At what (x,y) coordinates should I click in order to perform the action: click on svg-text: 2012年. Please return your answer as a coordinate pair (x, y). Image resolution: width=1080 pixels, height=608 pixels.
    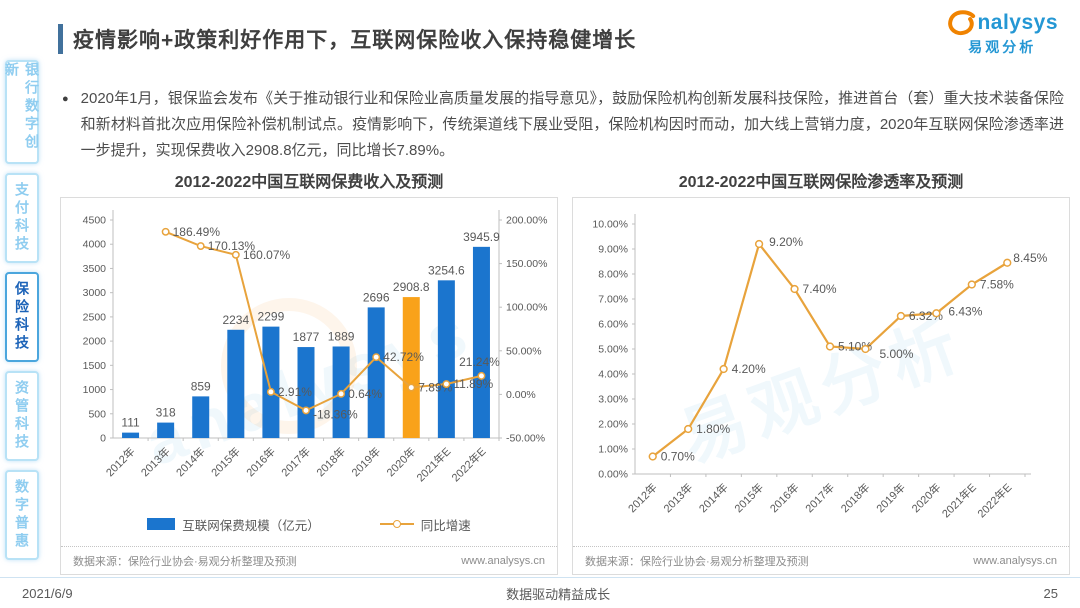
    Looking at the image, I should click on (120, 461).